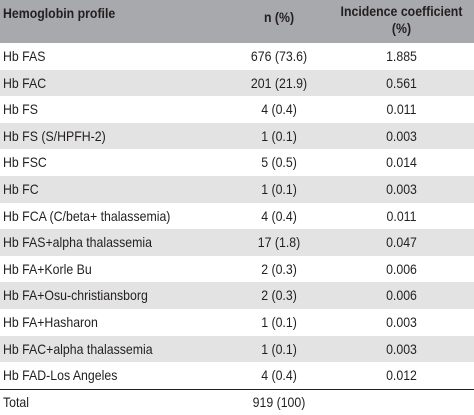 Image resolution: width=474 pixels, height=415 pixels. What do you see at coordinates (401, 28) in the screenshot?
I see `header-incidence-line2: (%)` at bounding box center [401, 28].